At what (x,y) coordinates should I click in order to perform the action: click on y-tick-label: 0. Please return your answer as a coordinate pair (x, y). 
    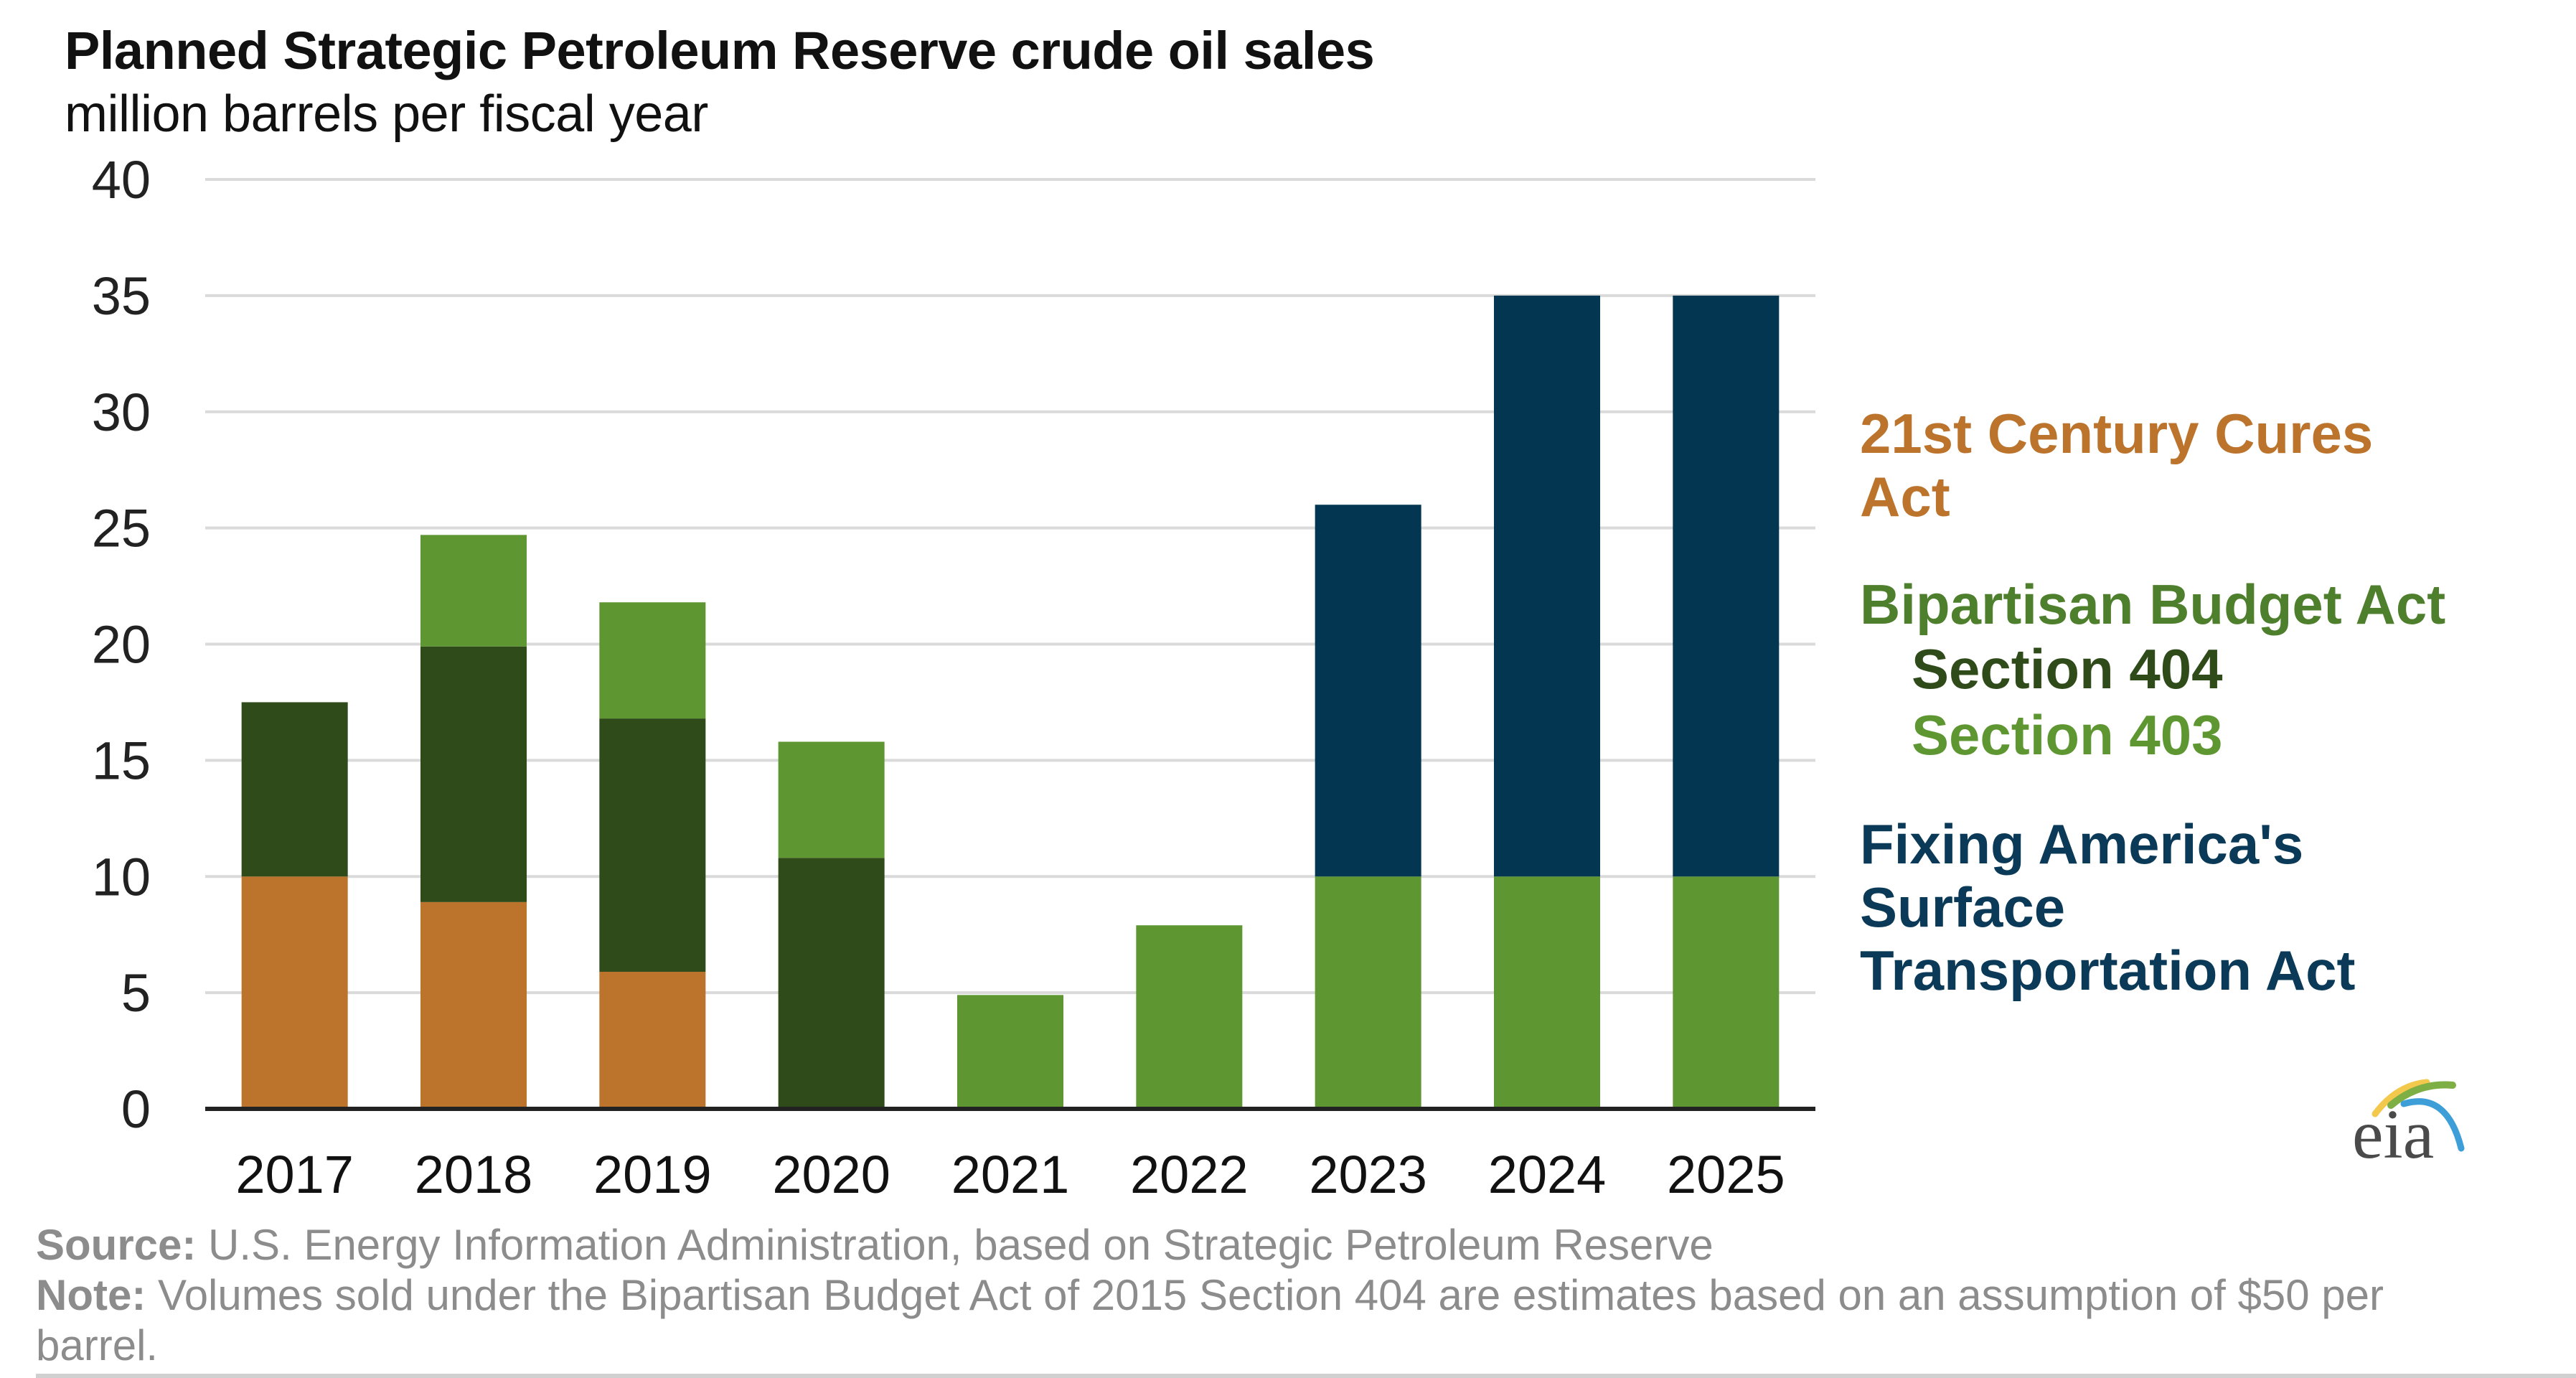
    Looking at the image, I should click on (136, 1109).